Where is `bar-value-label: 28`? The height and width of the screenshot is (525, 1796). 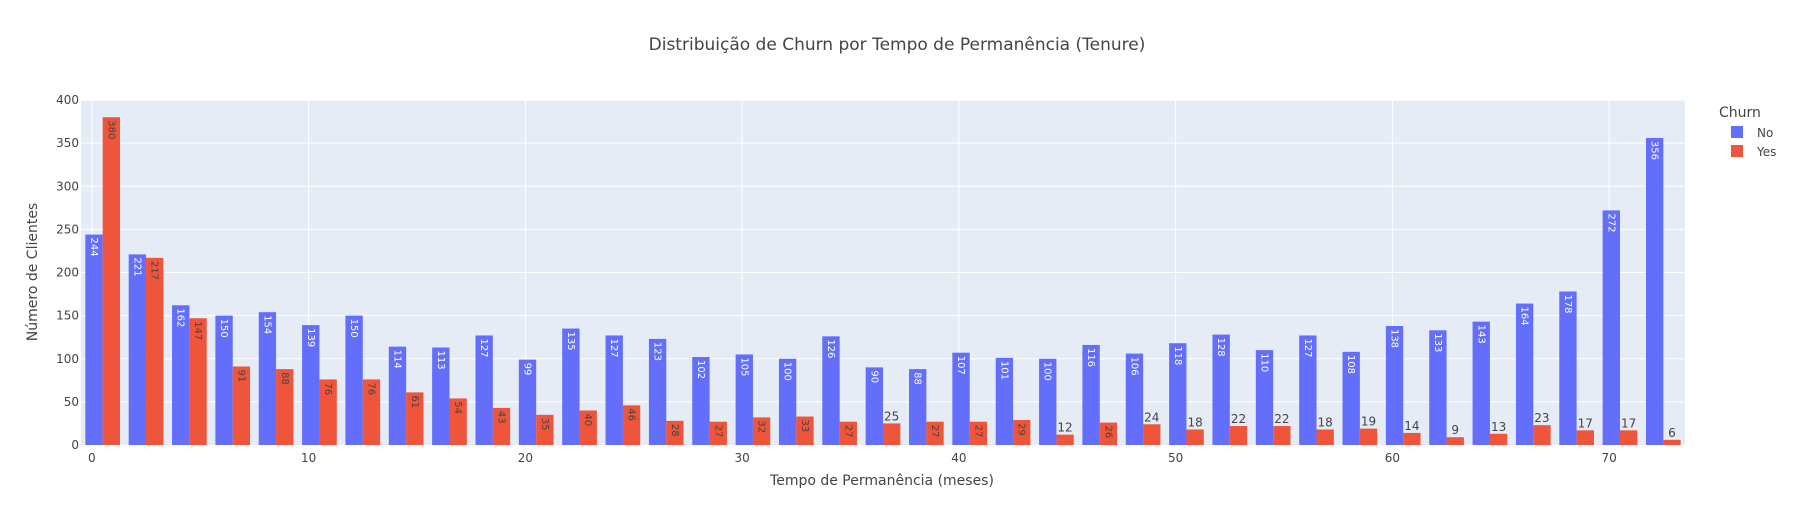
bar-value-label: 28 is located at coordinates (674, 430).